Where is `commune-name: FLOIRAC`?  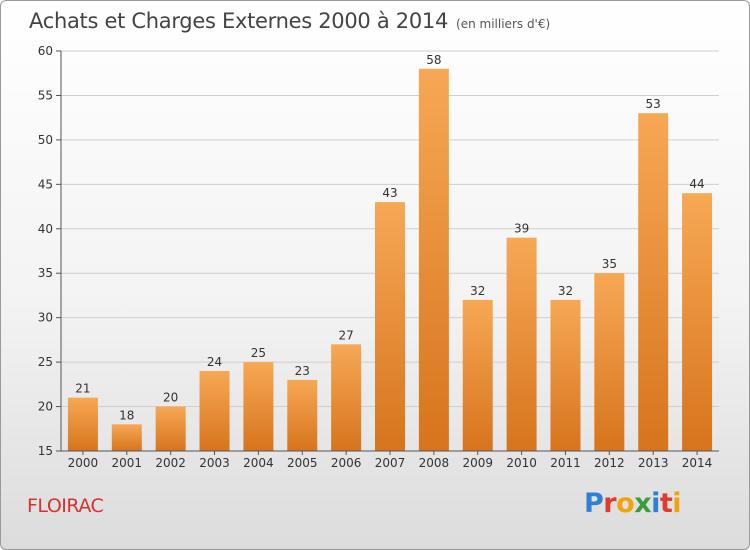 commune-name: FLOIRAC is located at coordinates (65, 506).